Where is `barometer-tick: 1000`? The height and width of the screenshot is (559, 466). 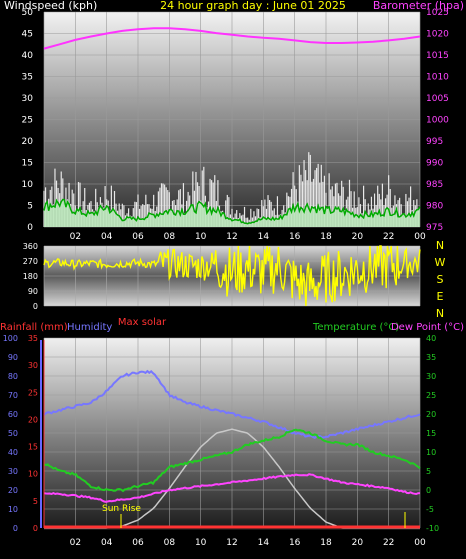
barometer-tick: 1000 is located at coordinates (437, 121).